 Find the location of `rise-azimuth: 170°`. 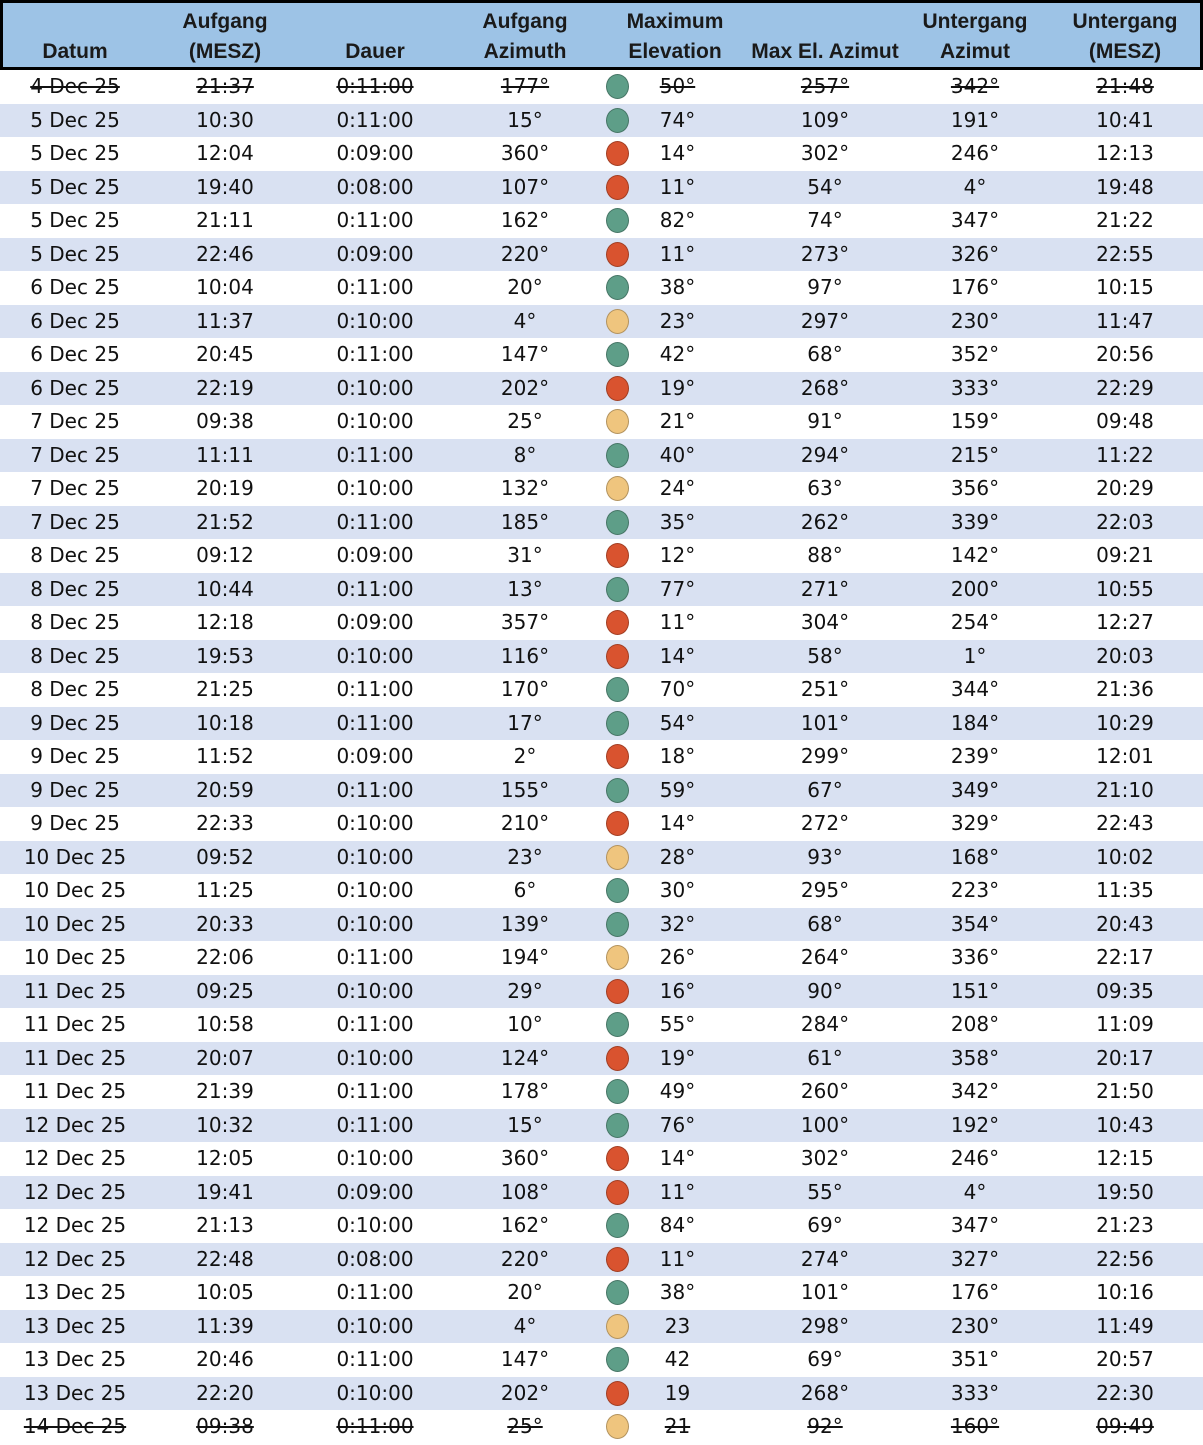

rise-azimuth: 170° is located at coordinates (525, 689).